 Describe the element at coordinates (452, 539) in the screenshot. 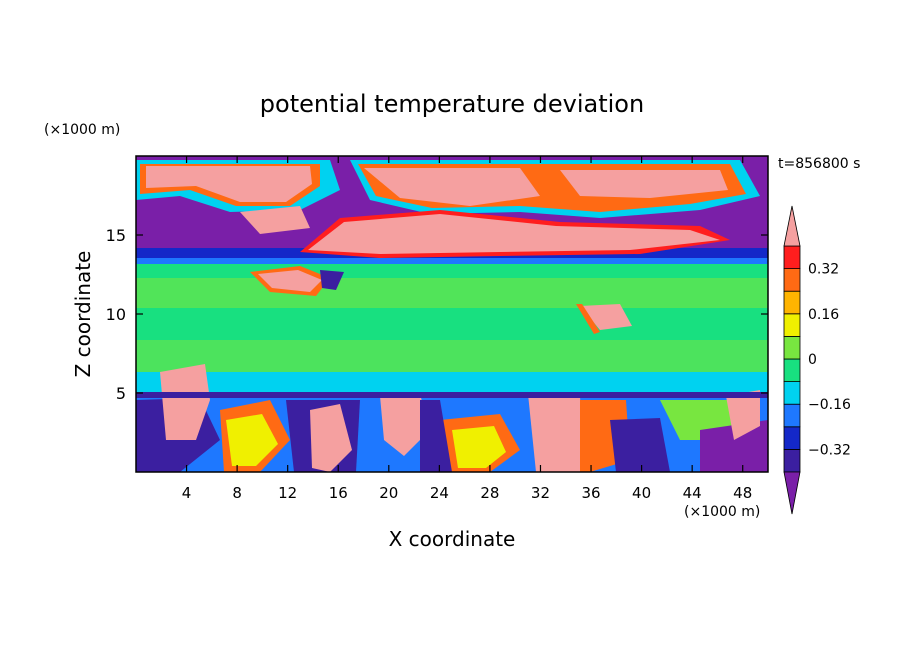

I see `x-axis-label: X coordinate` at that location.